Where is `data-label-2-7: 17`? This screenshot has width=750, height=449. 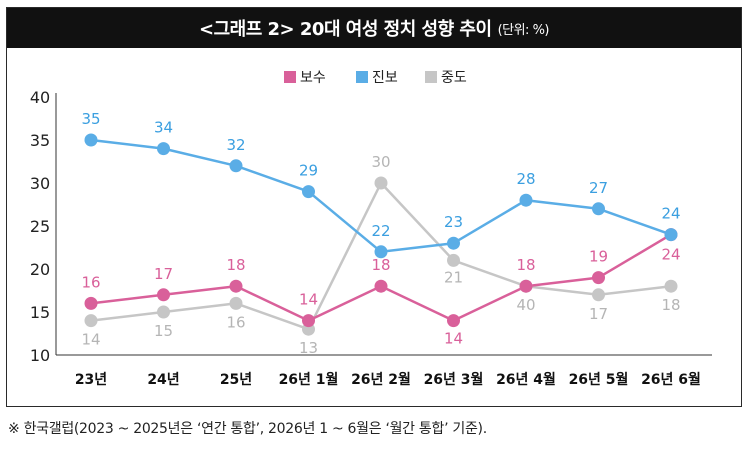 data-label-2-7: 17 is located at coordinates (598, 314).